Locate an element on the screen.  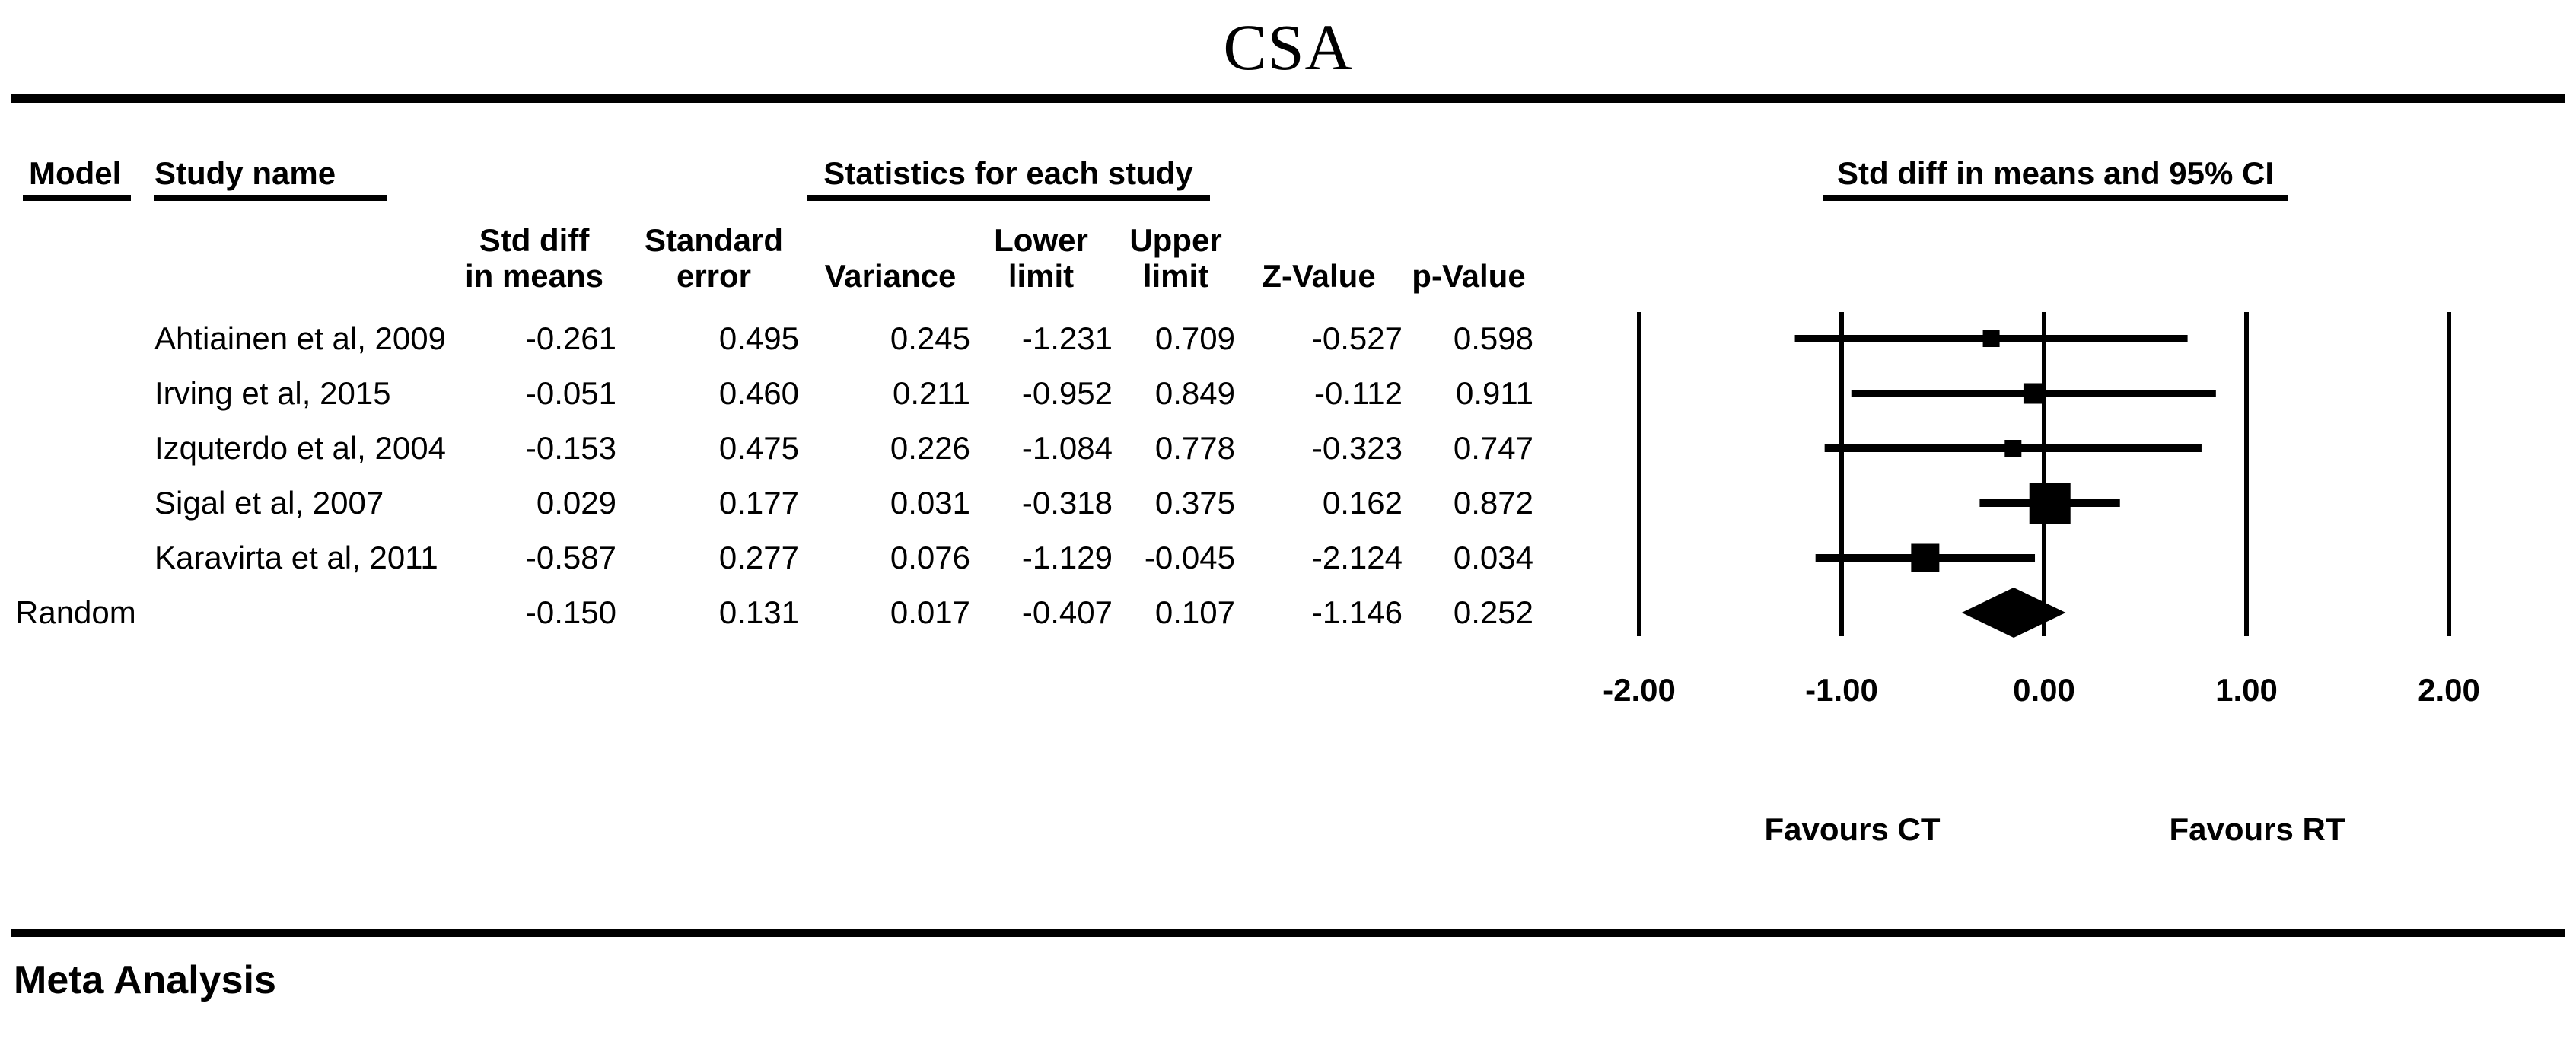
value-cell: 0.475 is located at coordinates (758, 448).